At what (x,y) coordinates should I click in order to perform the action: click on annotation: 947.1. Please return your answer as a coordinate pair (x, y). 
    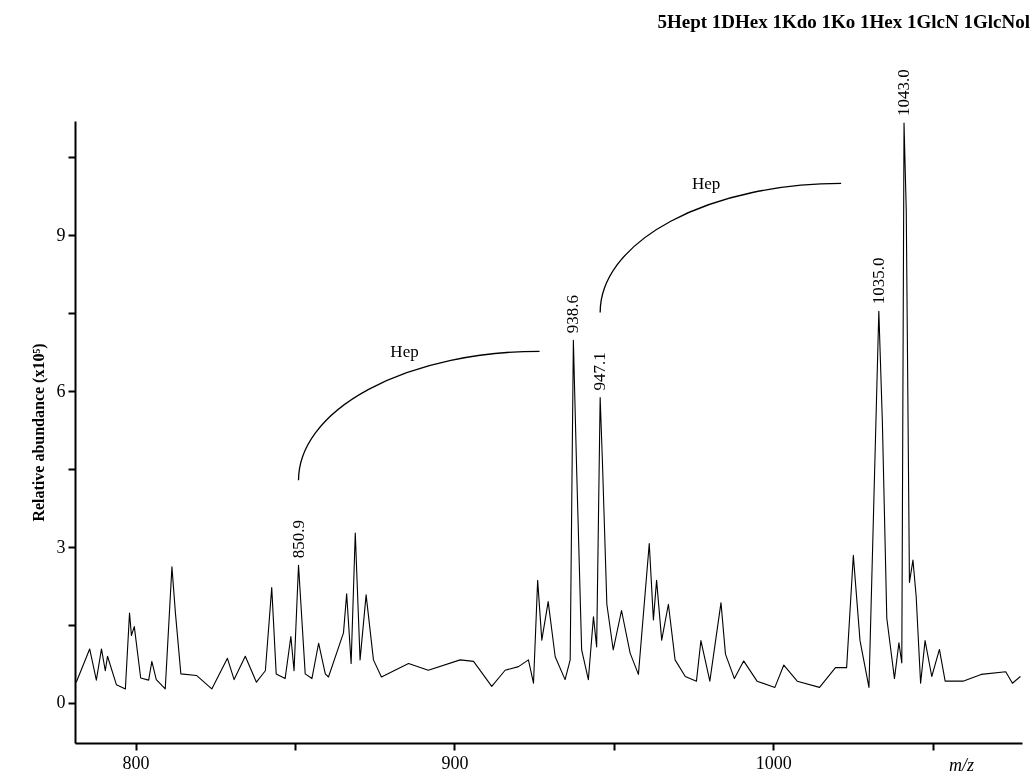
    Looking at the image, I should click on (600, 371).